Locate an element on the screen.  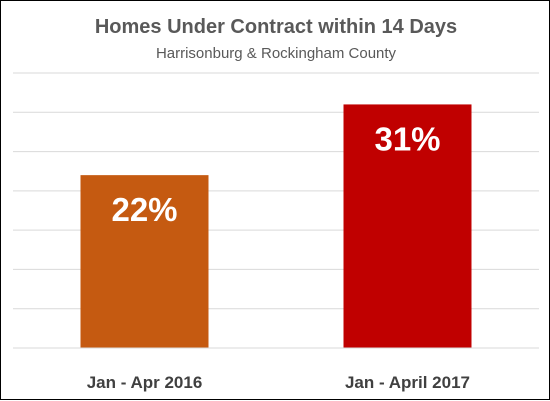
data-label-1: 22% is located at coordinates (144, 209).